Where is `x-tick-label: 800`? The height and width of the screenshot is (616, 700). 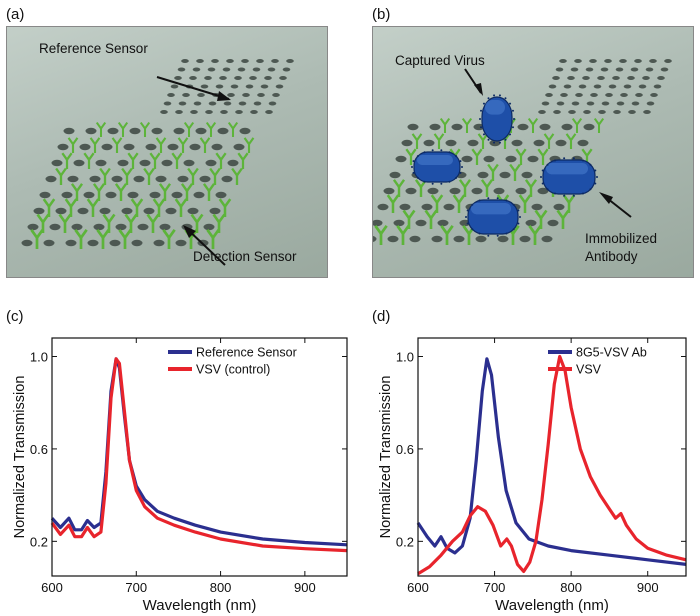 x-tick-label: 800 is located at coordinates (571, 587).